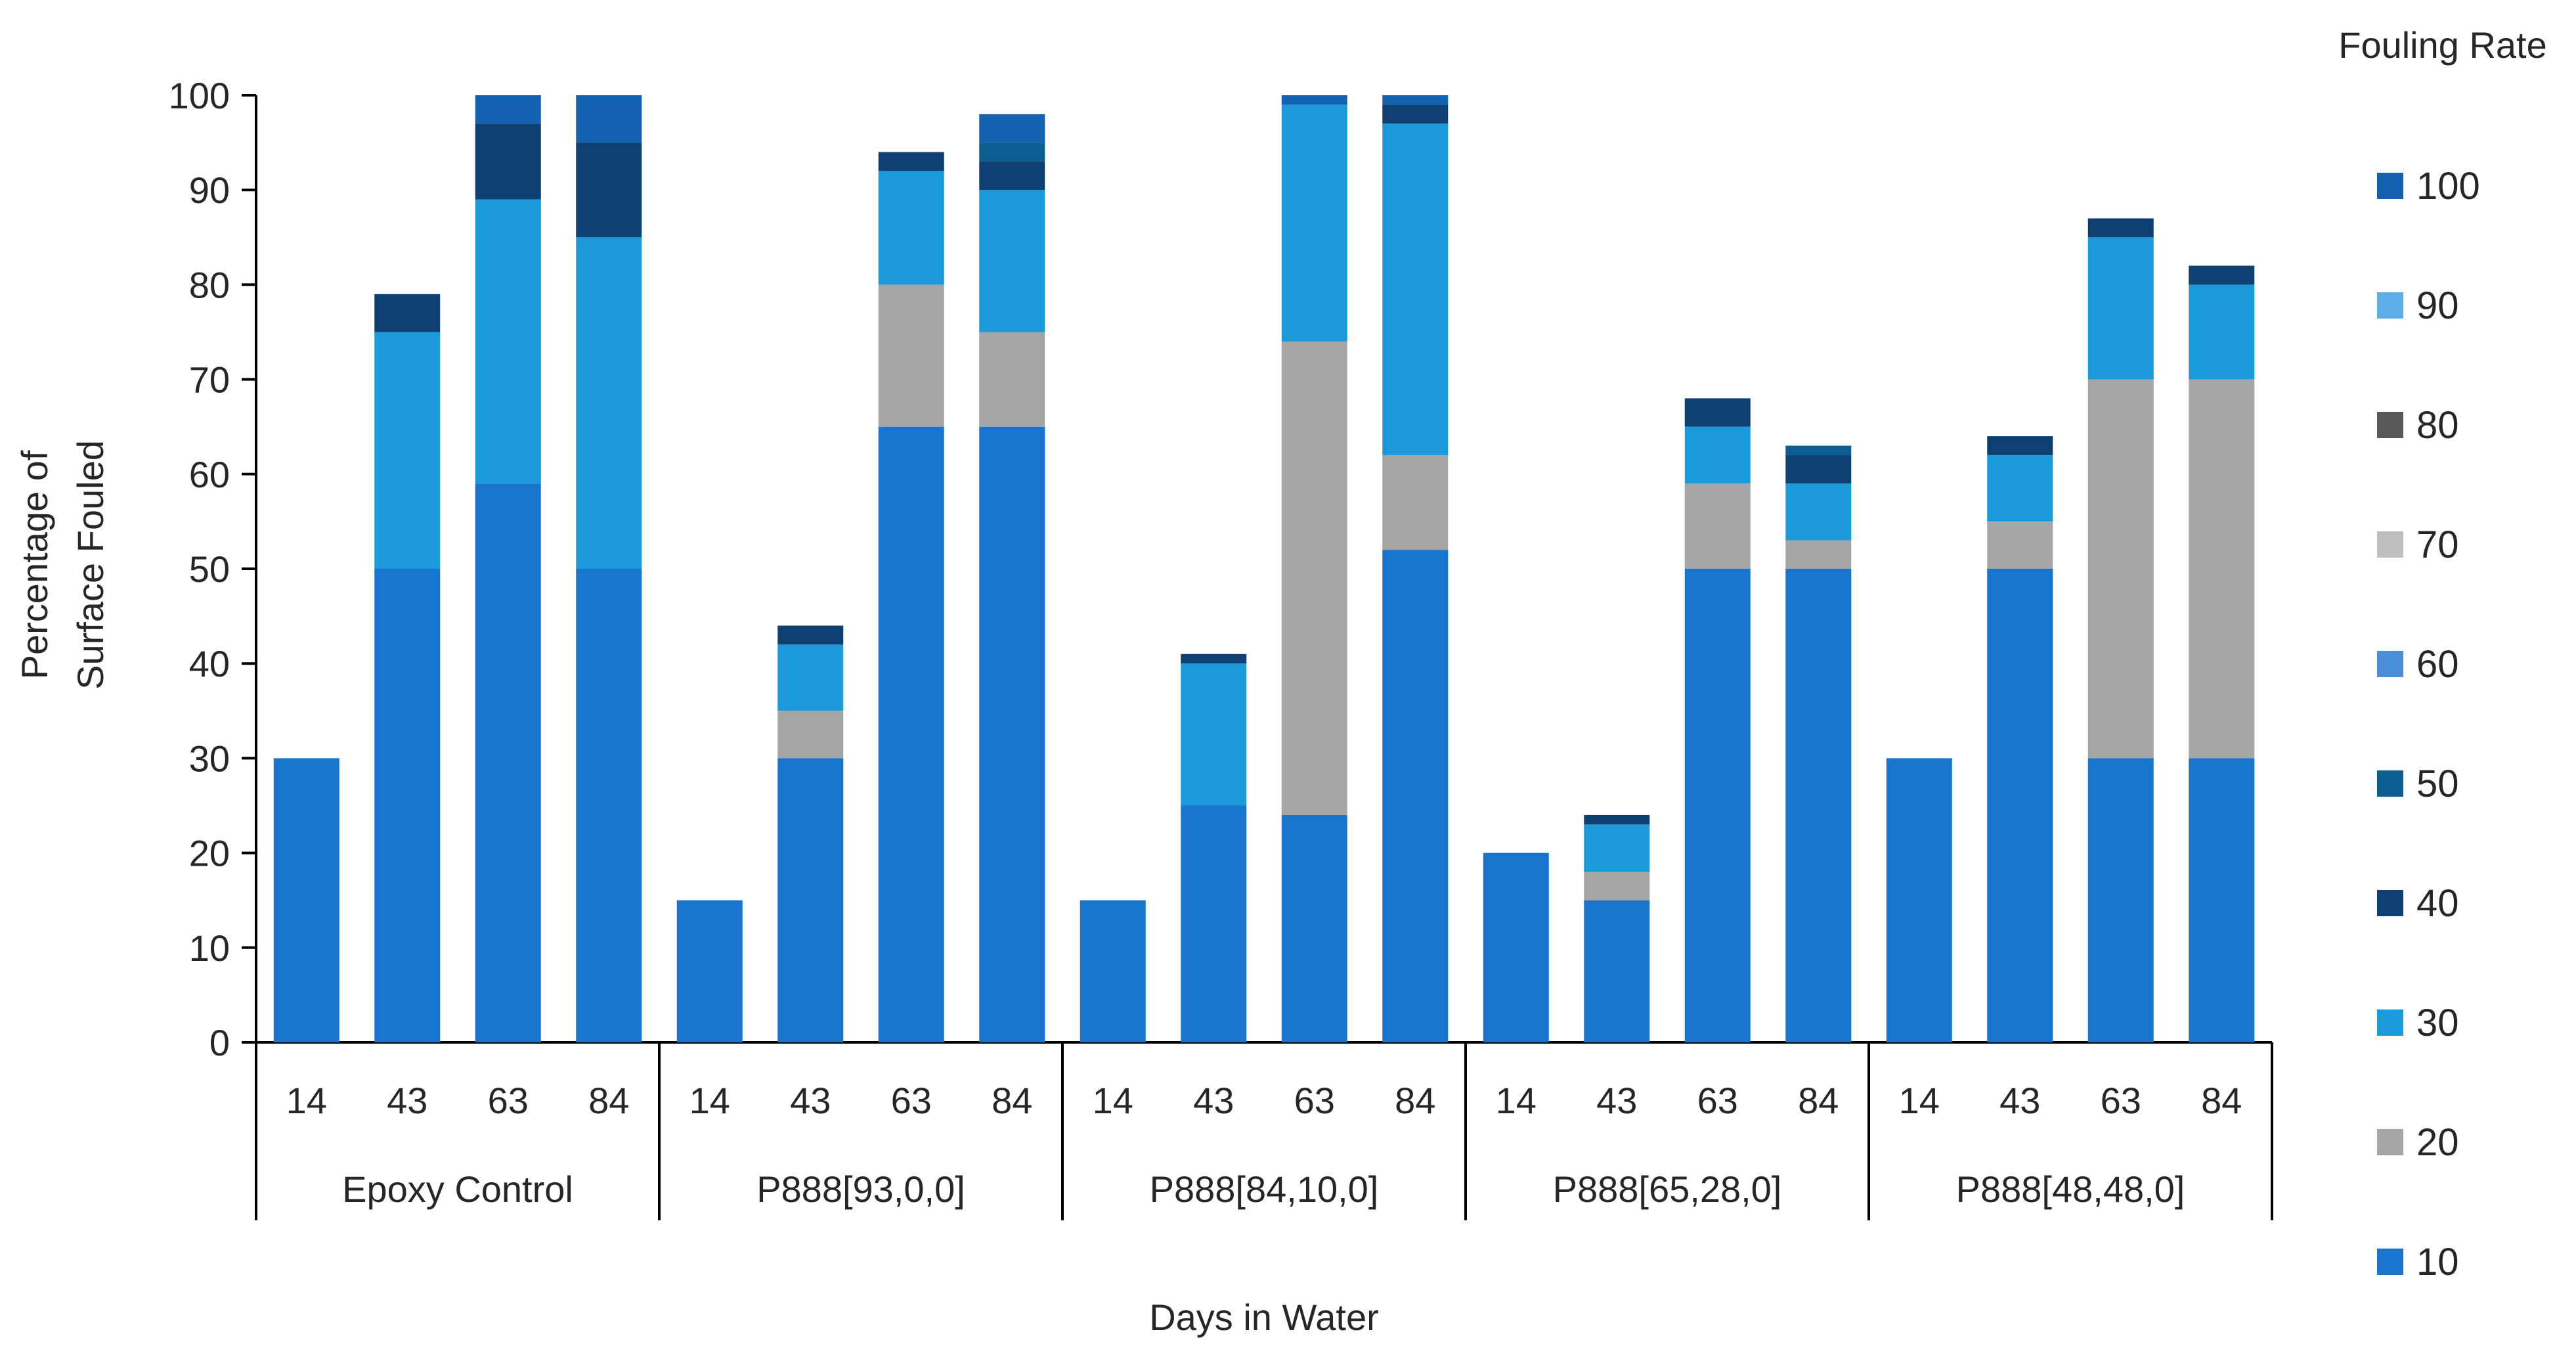 The height and width of the screenshot is (1353, 2576). What do you see at coordinates (1667, 1189) in the screenshot?
I see `x-group-label: P888[65,28,0]` at bounding box center [1667, 1189].